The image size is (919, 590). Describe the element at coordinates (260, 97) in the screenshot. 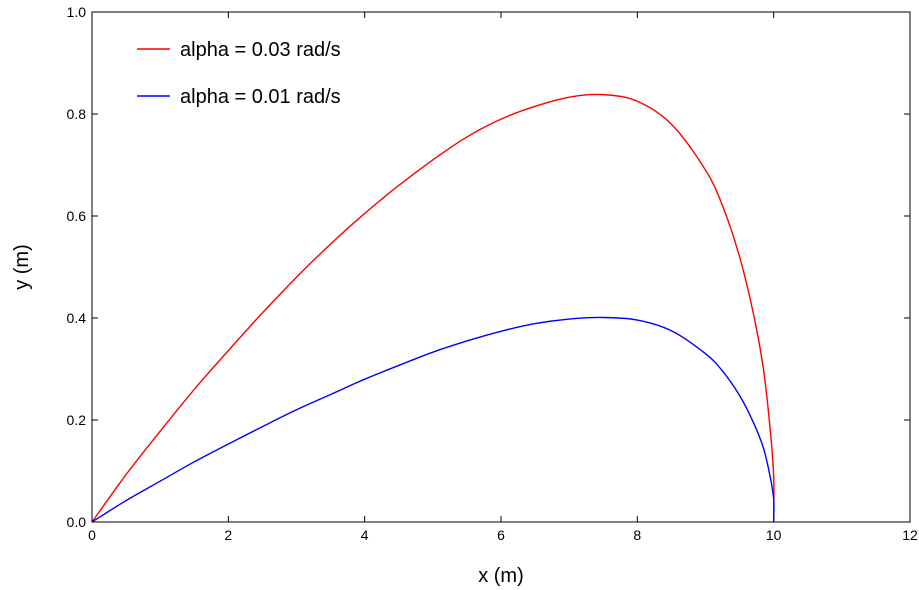

I see `legend-label-2: alpha = 0.01 rad/s` at that location.